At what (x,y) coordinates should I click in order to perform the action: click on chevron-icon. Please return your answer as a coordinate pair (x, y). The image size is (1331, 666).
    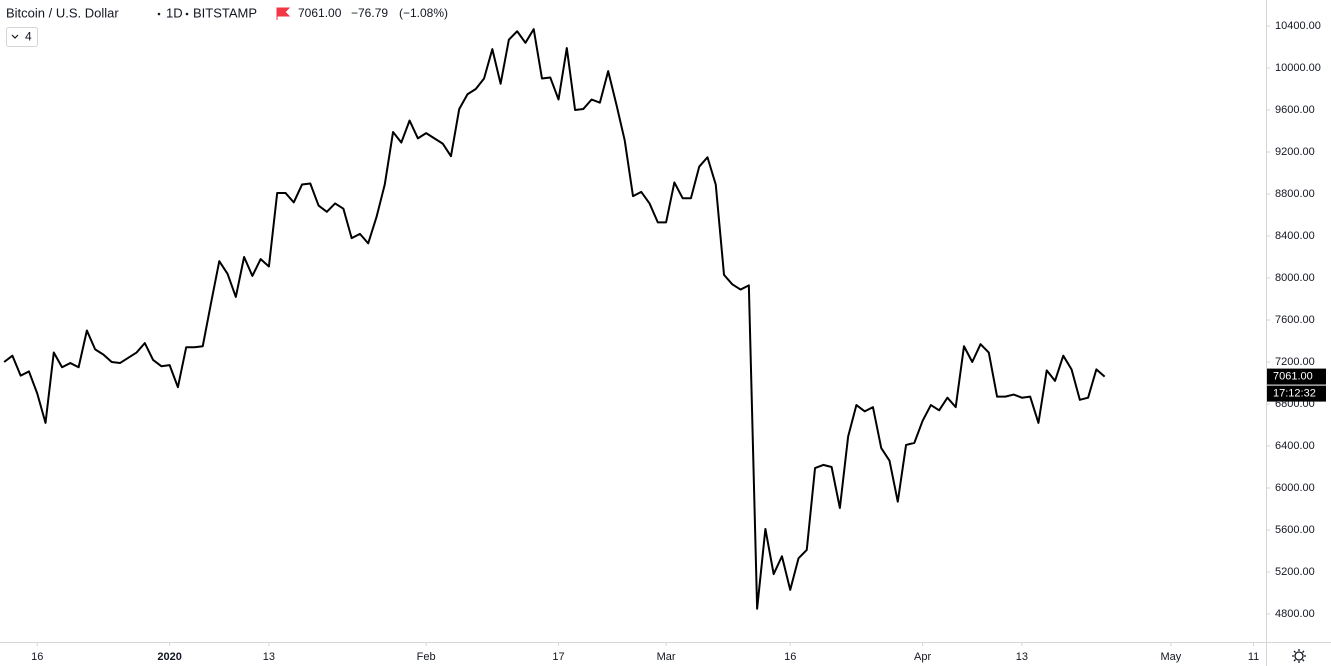
    Looking at the image, I should click on (15, 36).